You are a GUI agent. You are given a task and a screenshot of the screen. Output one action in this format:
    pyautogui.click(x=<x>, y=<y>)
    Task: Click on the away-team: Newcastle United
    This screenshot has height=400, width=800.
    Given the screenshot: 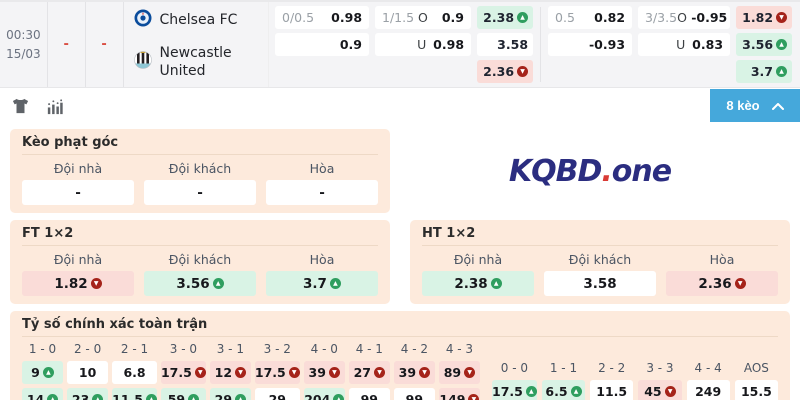 What is the action you would take?
    pyautogui.click(x=198, y=62)
    